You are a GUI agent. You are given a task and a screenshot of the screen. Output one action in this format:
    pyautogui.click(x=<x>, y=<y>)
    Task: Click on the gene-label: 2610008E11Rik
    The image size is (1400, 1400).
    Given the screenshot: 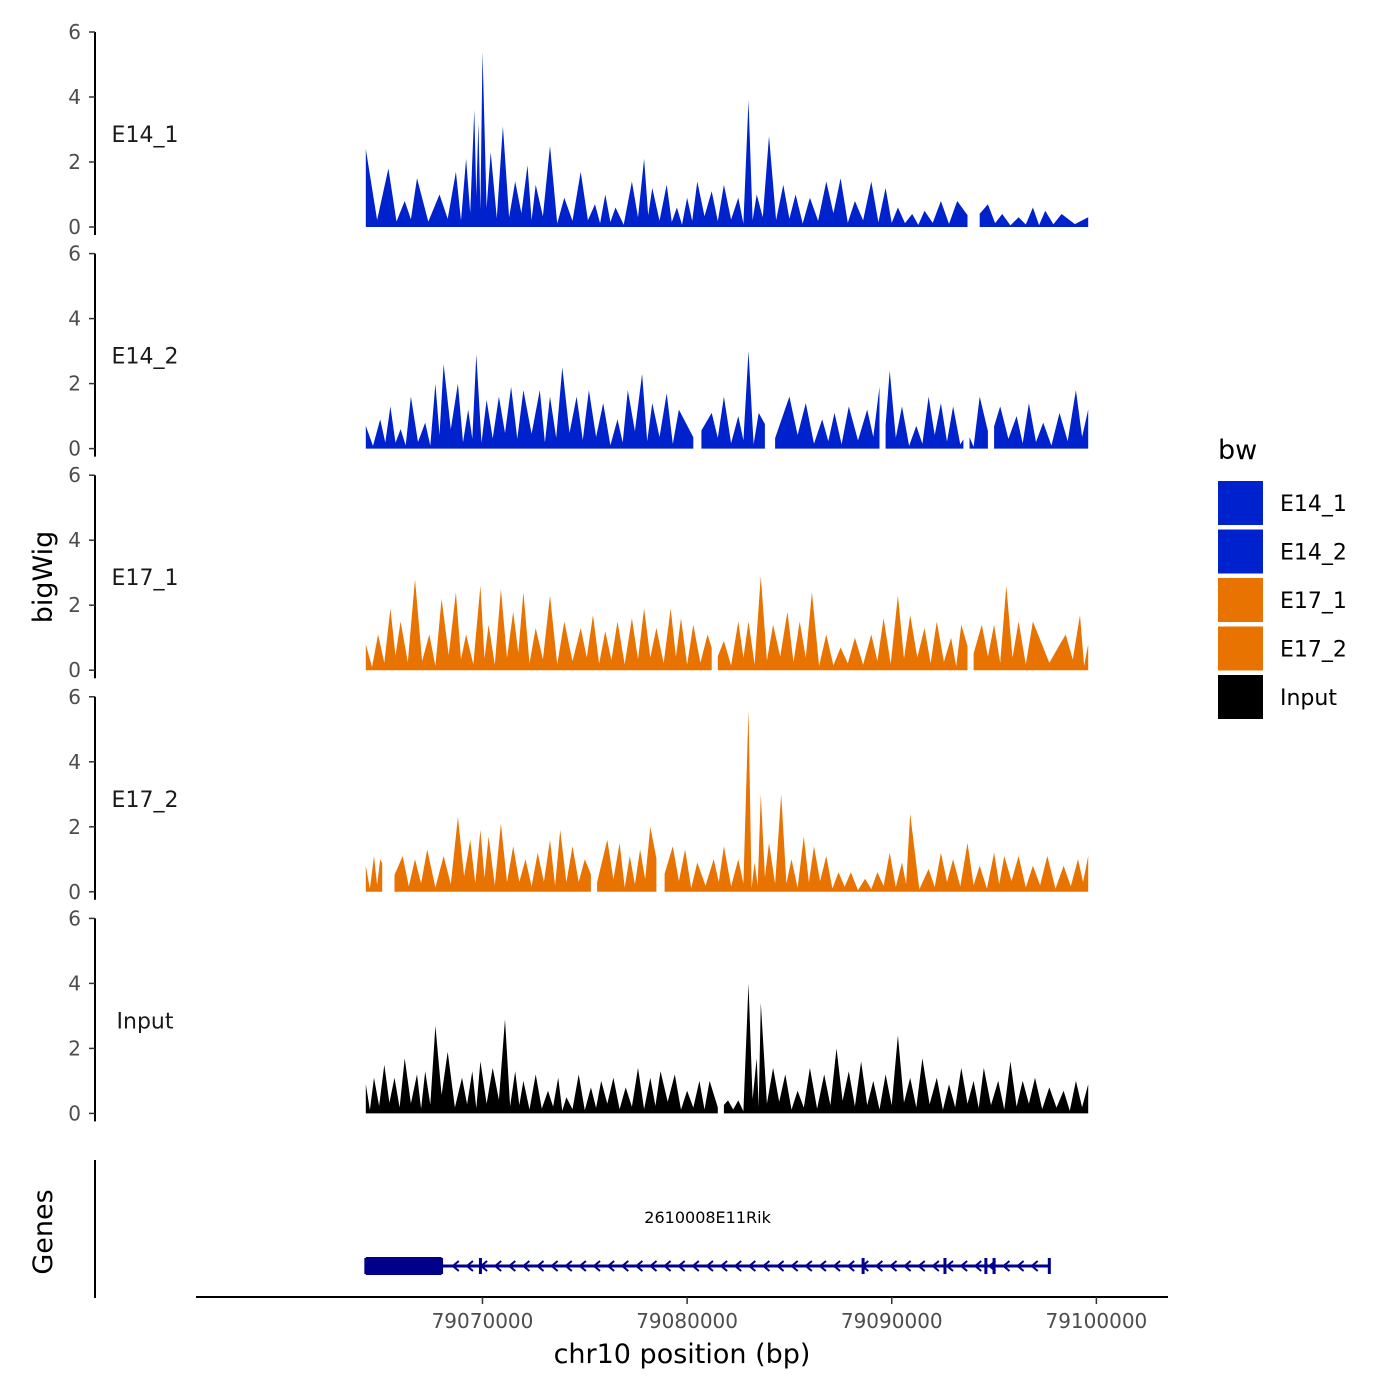 What is the action you would take?
    pyautogui.click(x=707, y=1217)
    